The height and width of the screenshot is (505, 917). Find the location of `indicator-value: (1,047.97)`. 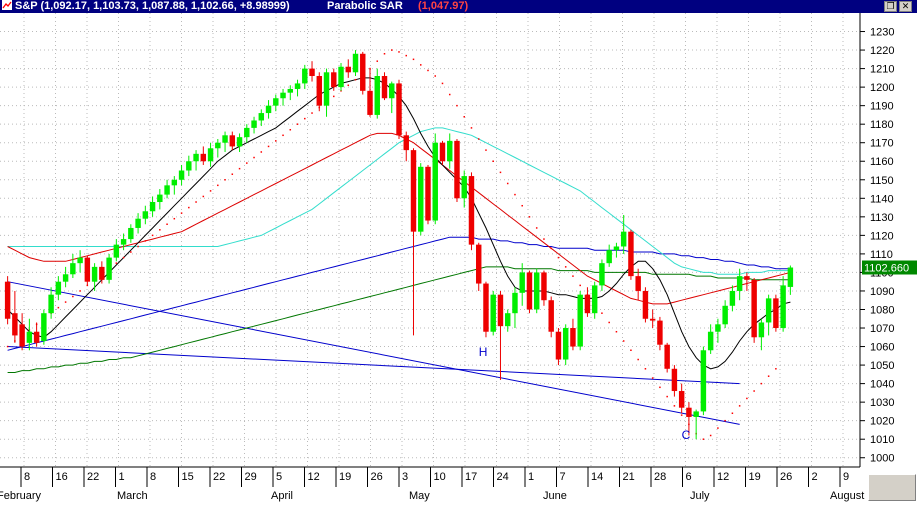

indicator-value: (1,047.97) is located at coordinates (443, 6).